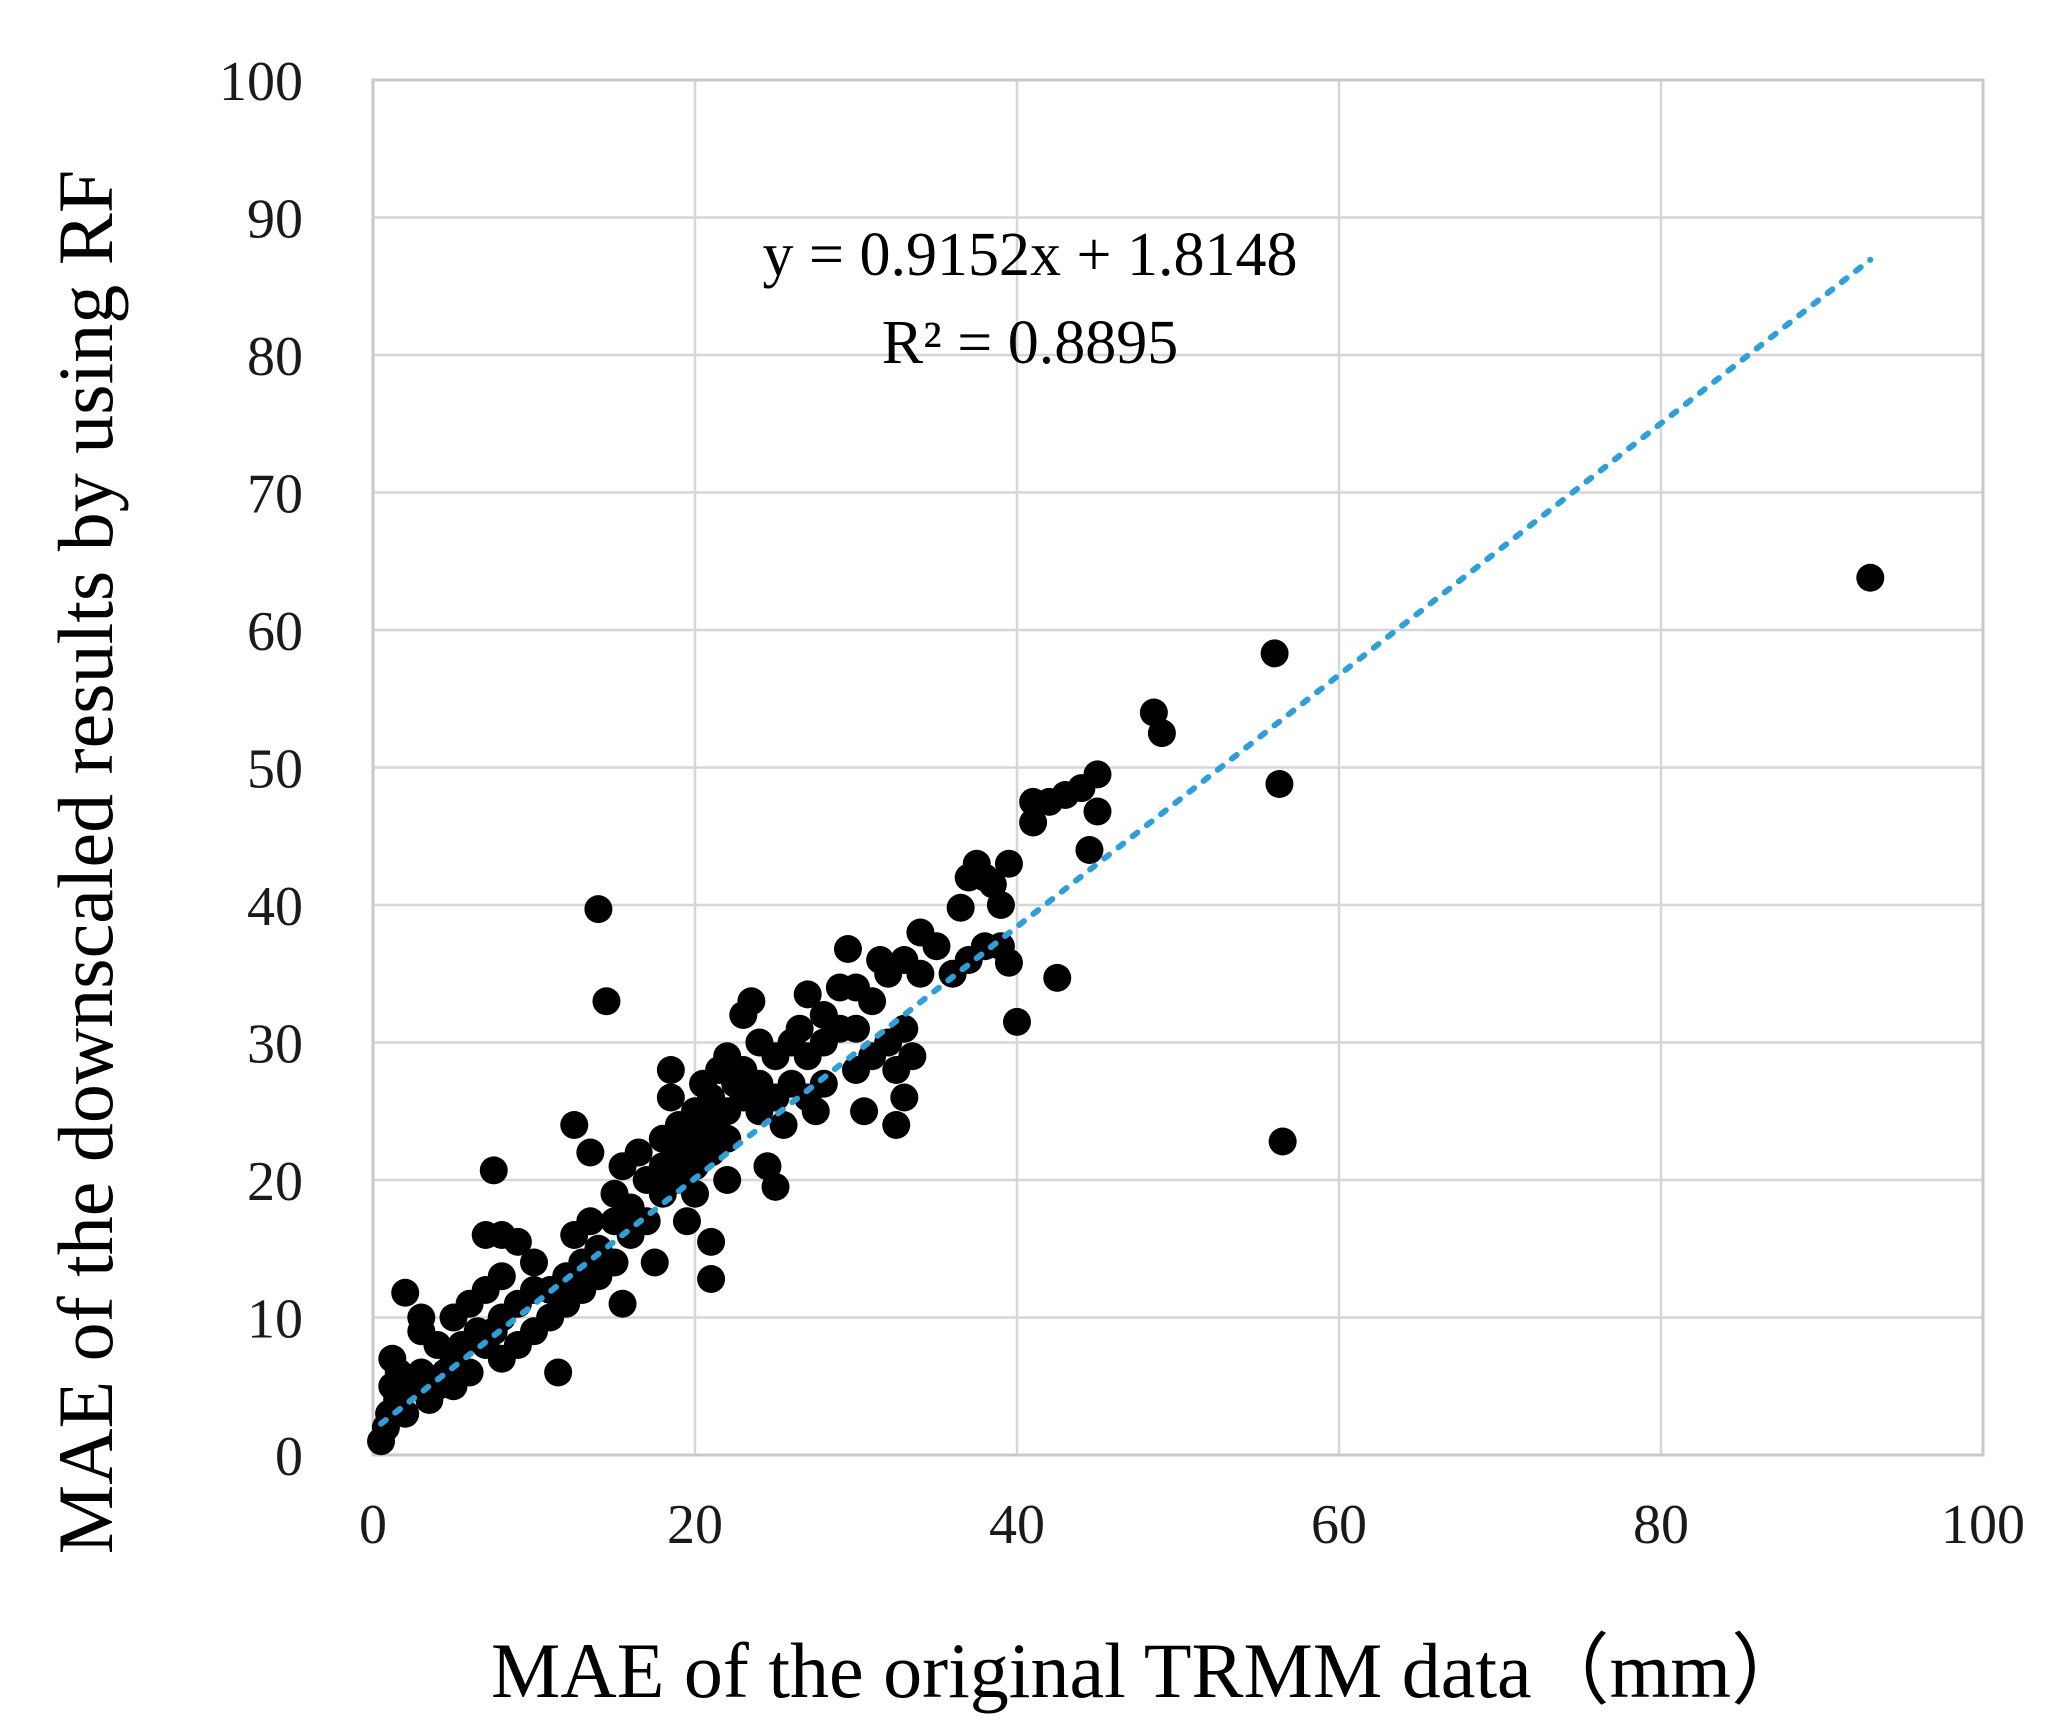 The height and width of the screenshot is (1724, 2062). I want to click on x-tick-label: 20, so click(695, 1525).